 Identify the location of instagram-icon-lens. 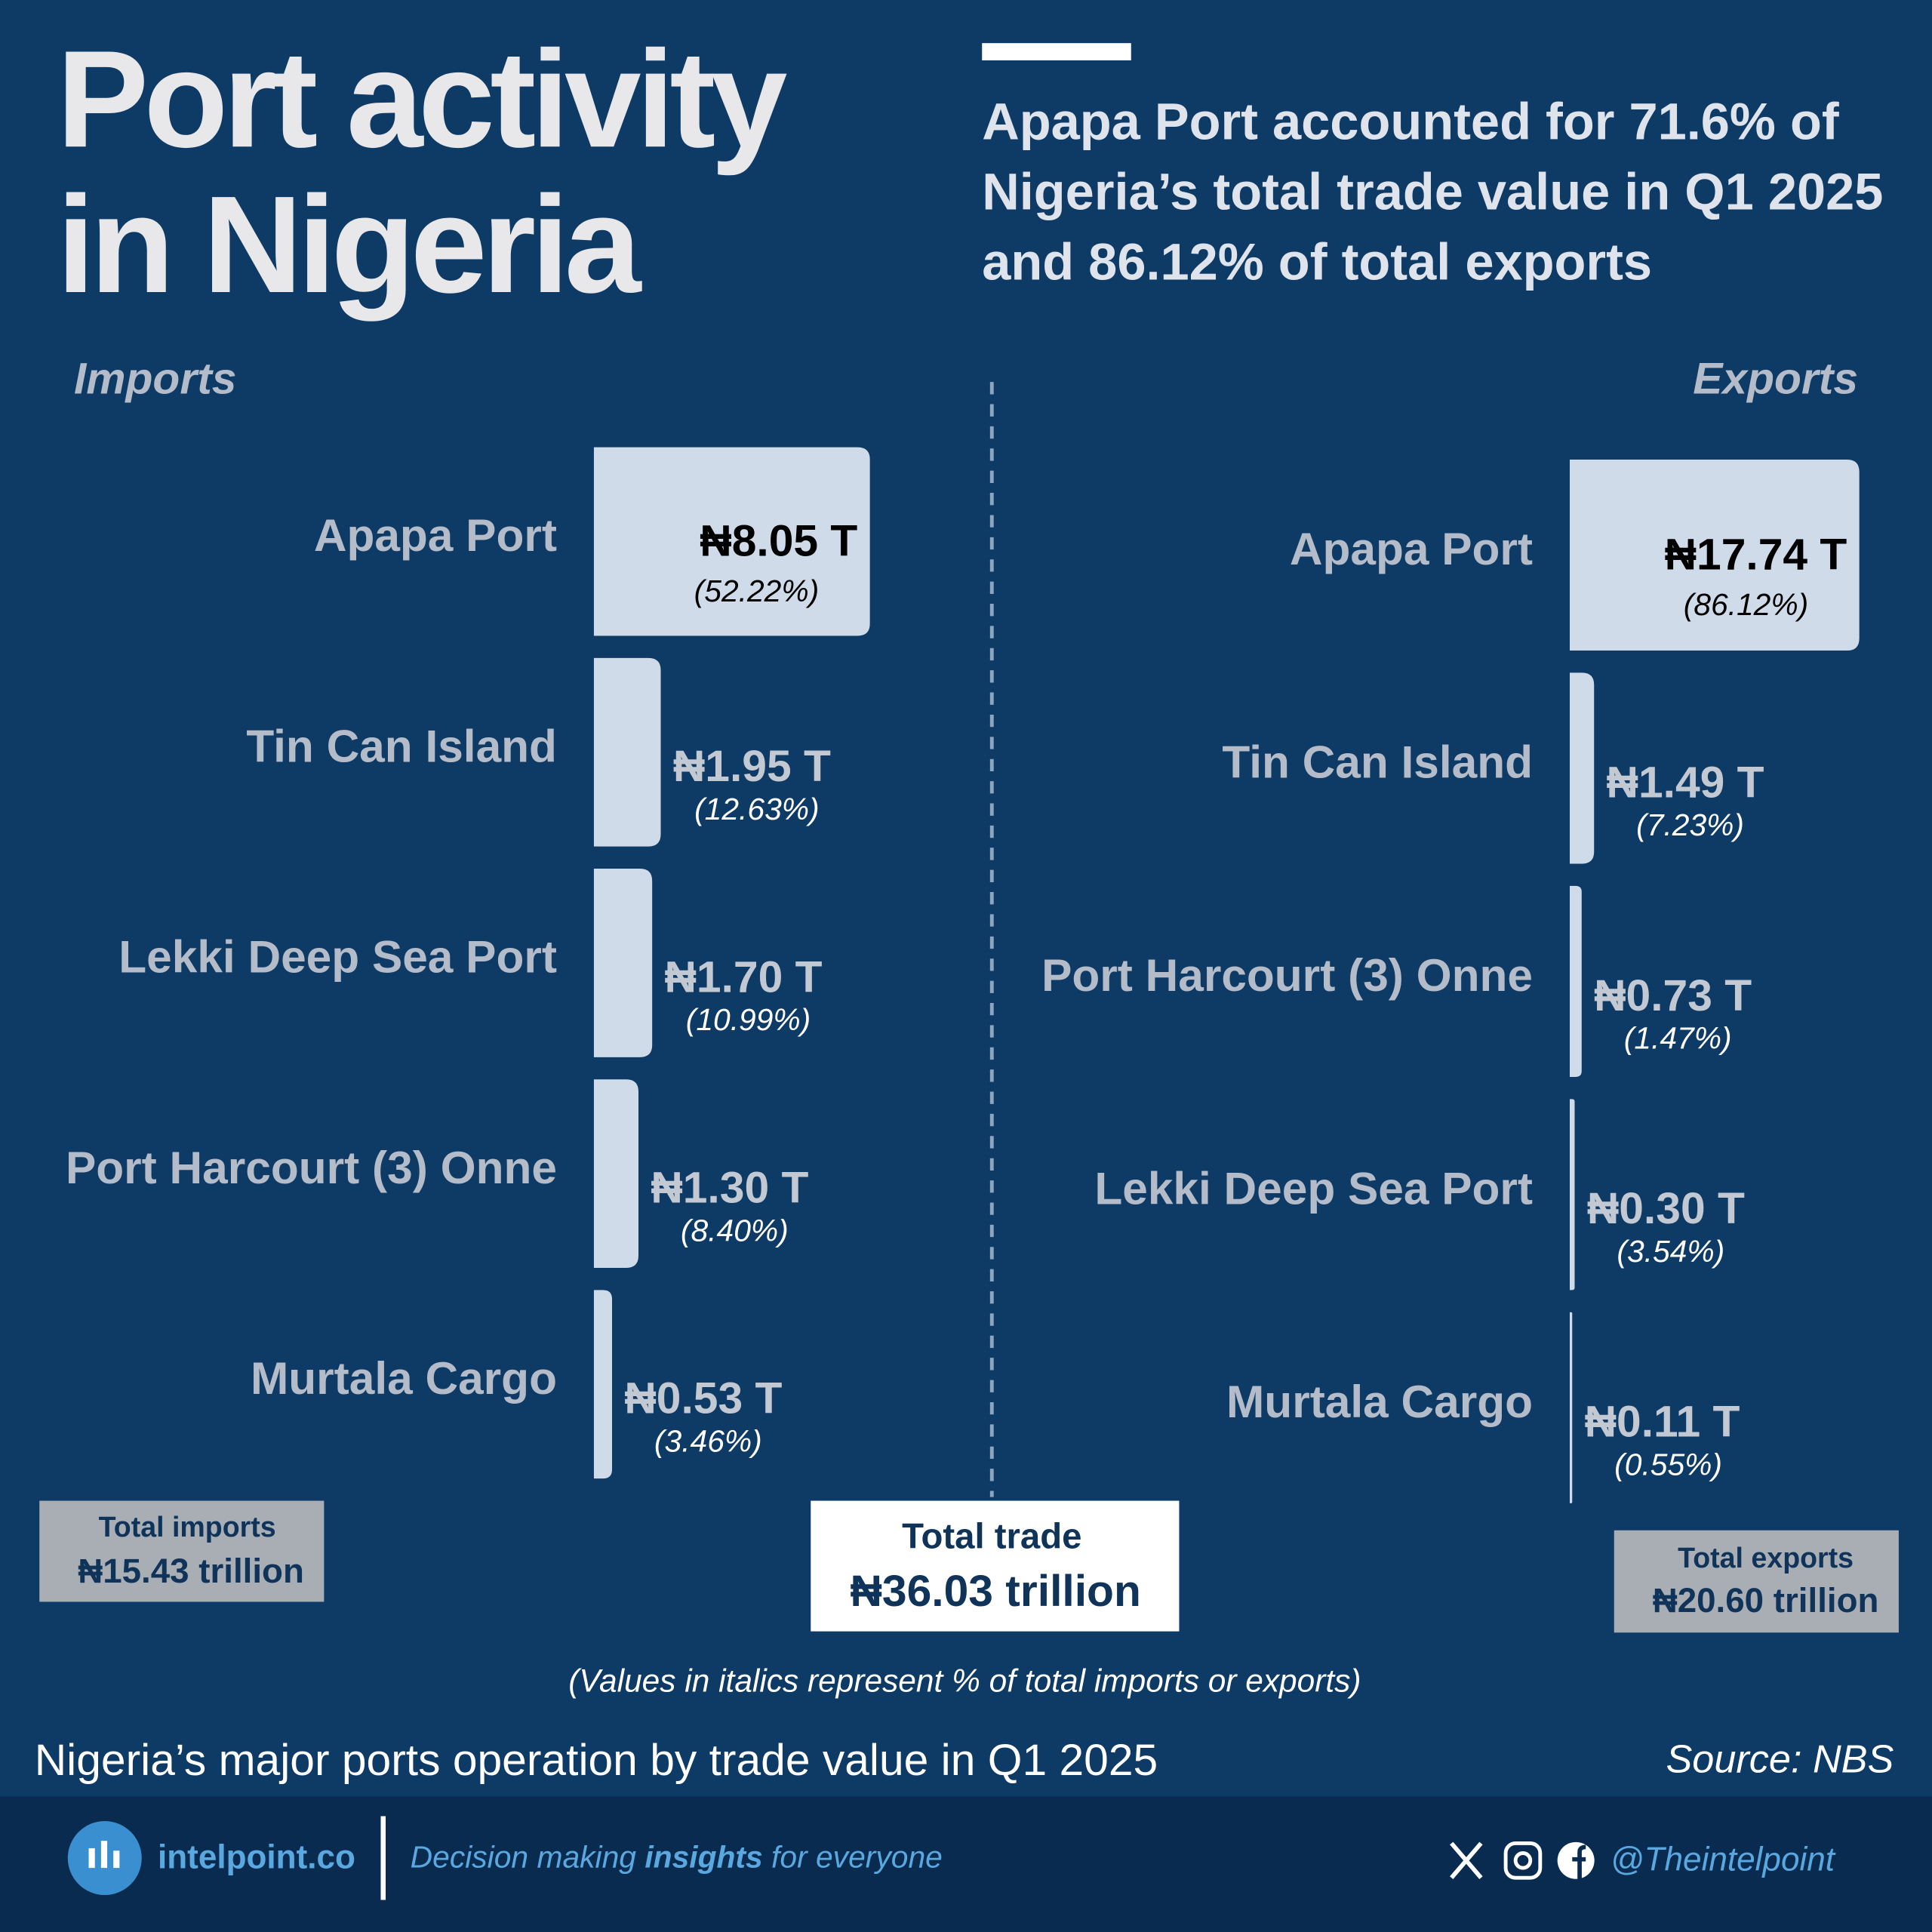
(1523, 1860).